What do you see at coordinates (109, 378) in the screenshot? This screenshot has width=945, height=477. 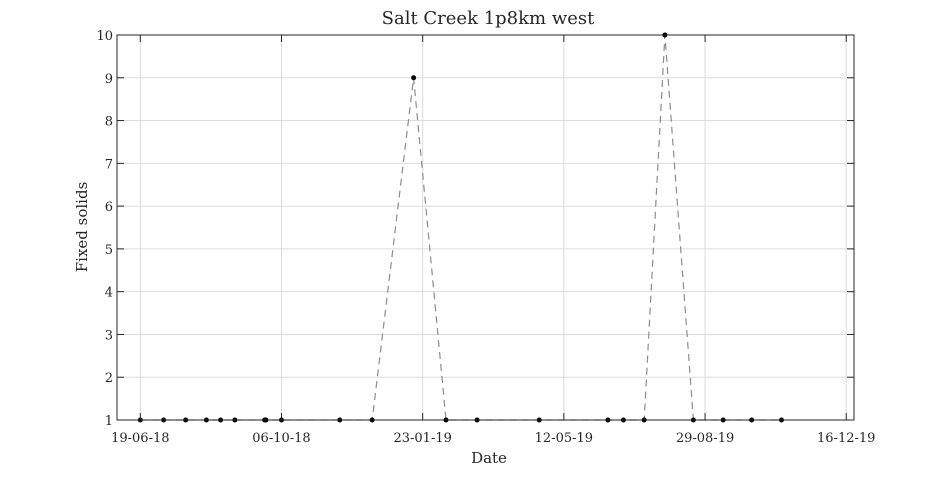 I see `y-tick-label: 2` at bounding box center [109, 378].